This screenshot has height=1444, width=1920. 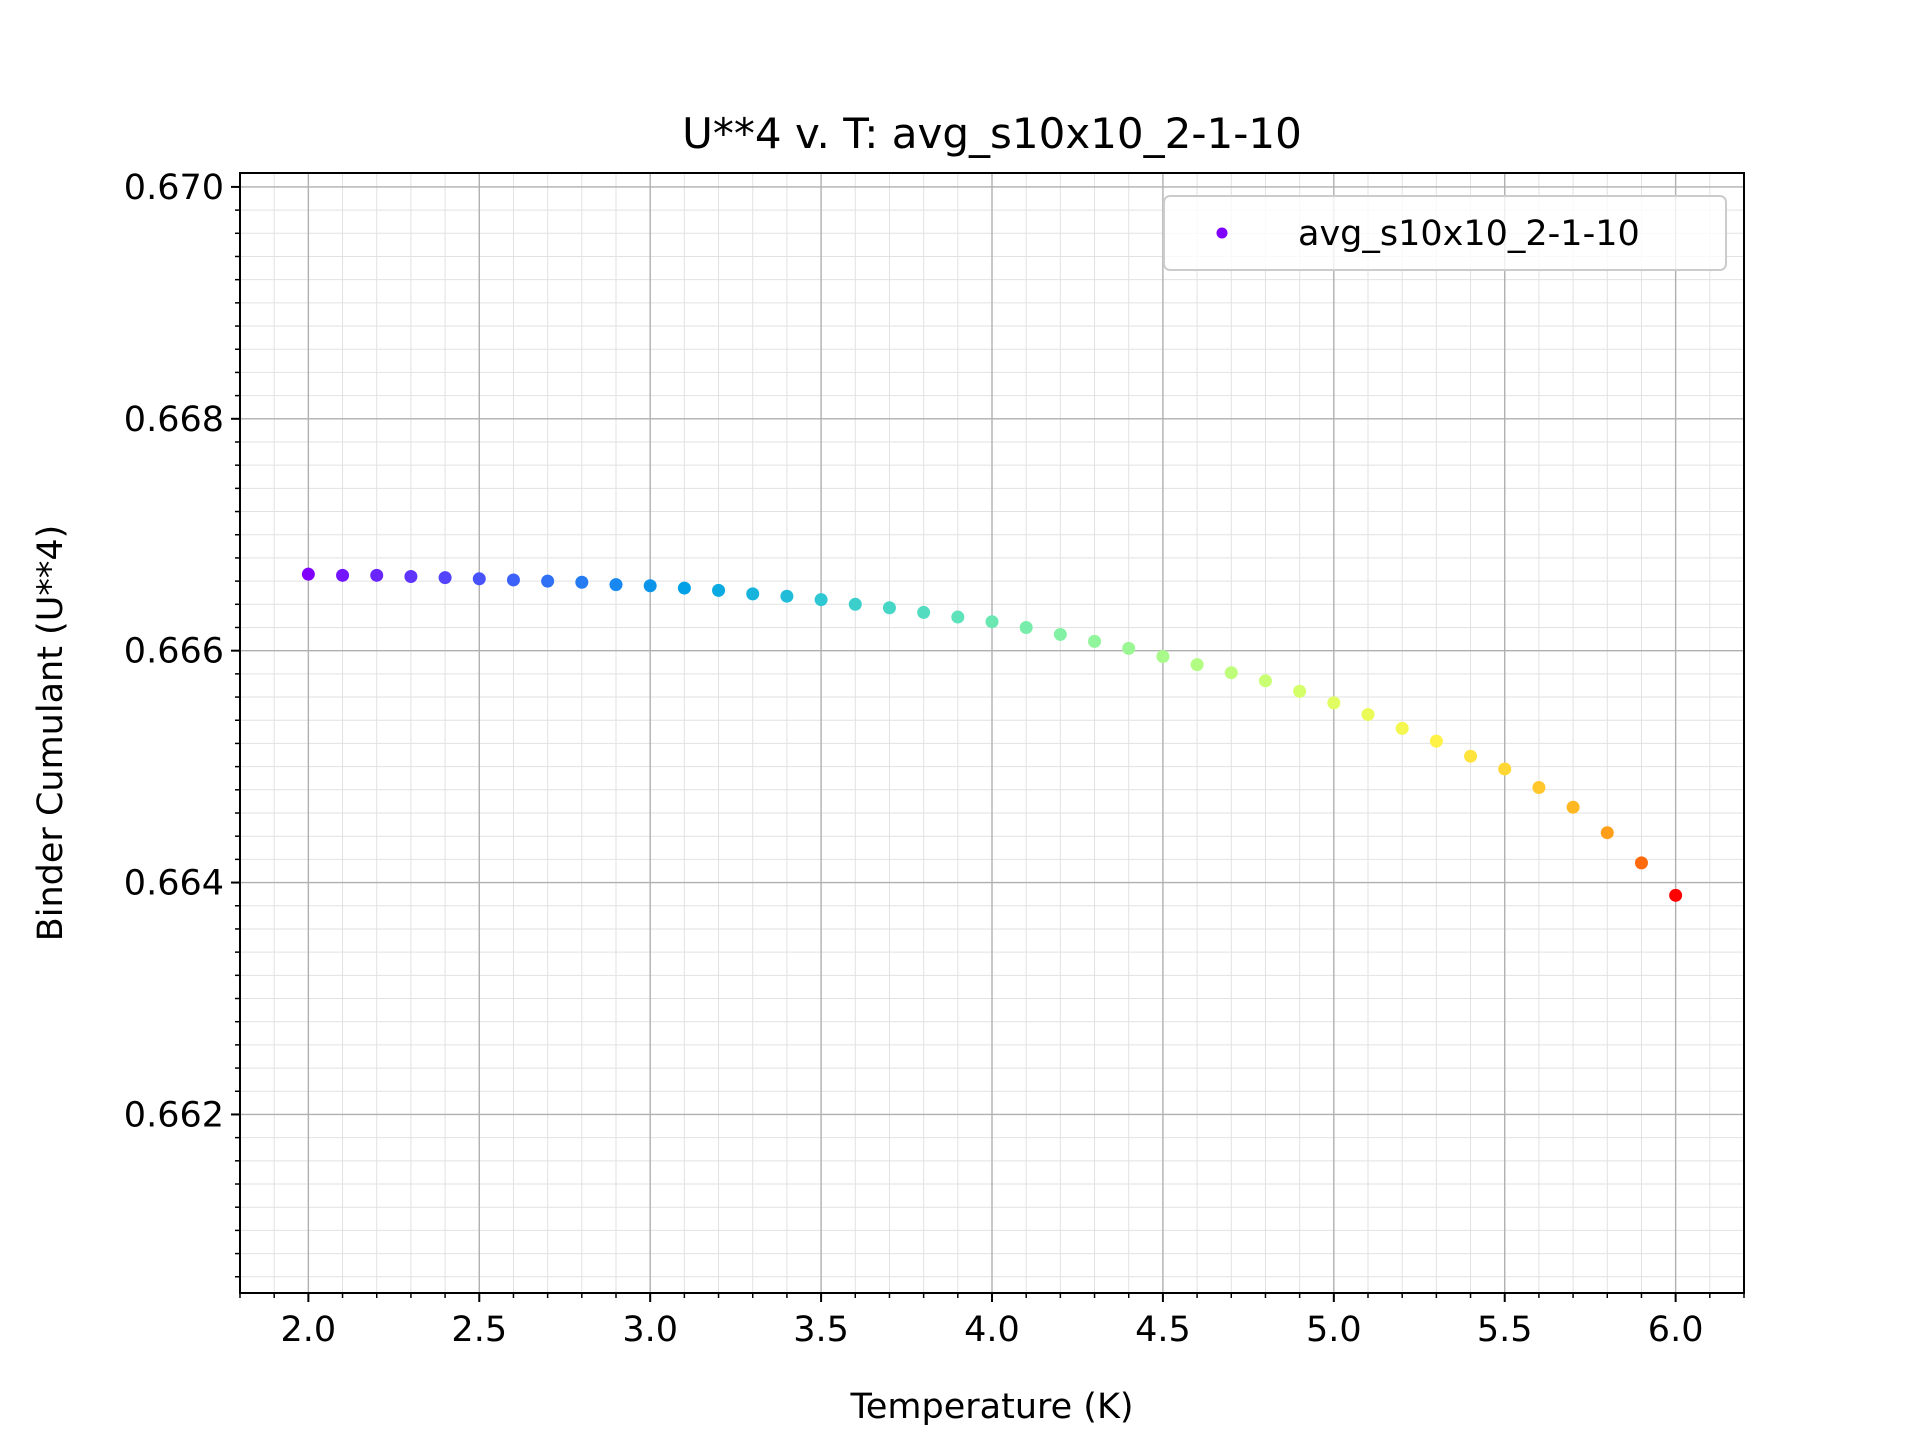 I want to click on legend-box, so click(x=1445, y=233).